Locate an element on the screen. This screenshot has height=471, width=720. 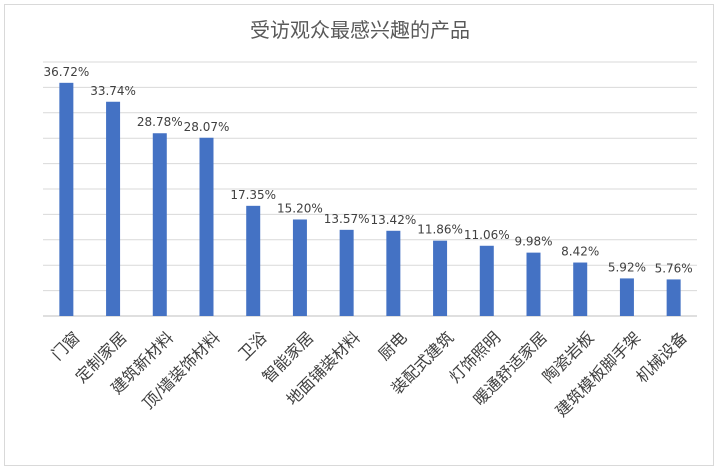
data-label-4: 28.07% is located at coordinates (207, 127).